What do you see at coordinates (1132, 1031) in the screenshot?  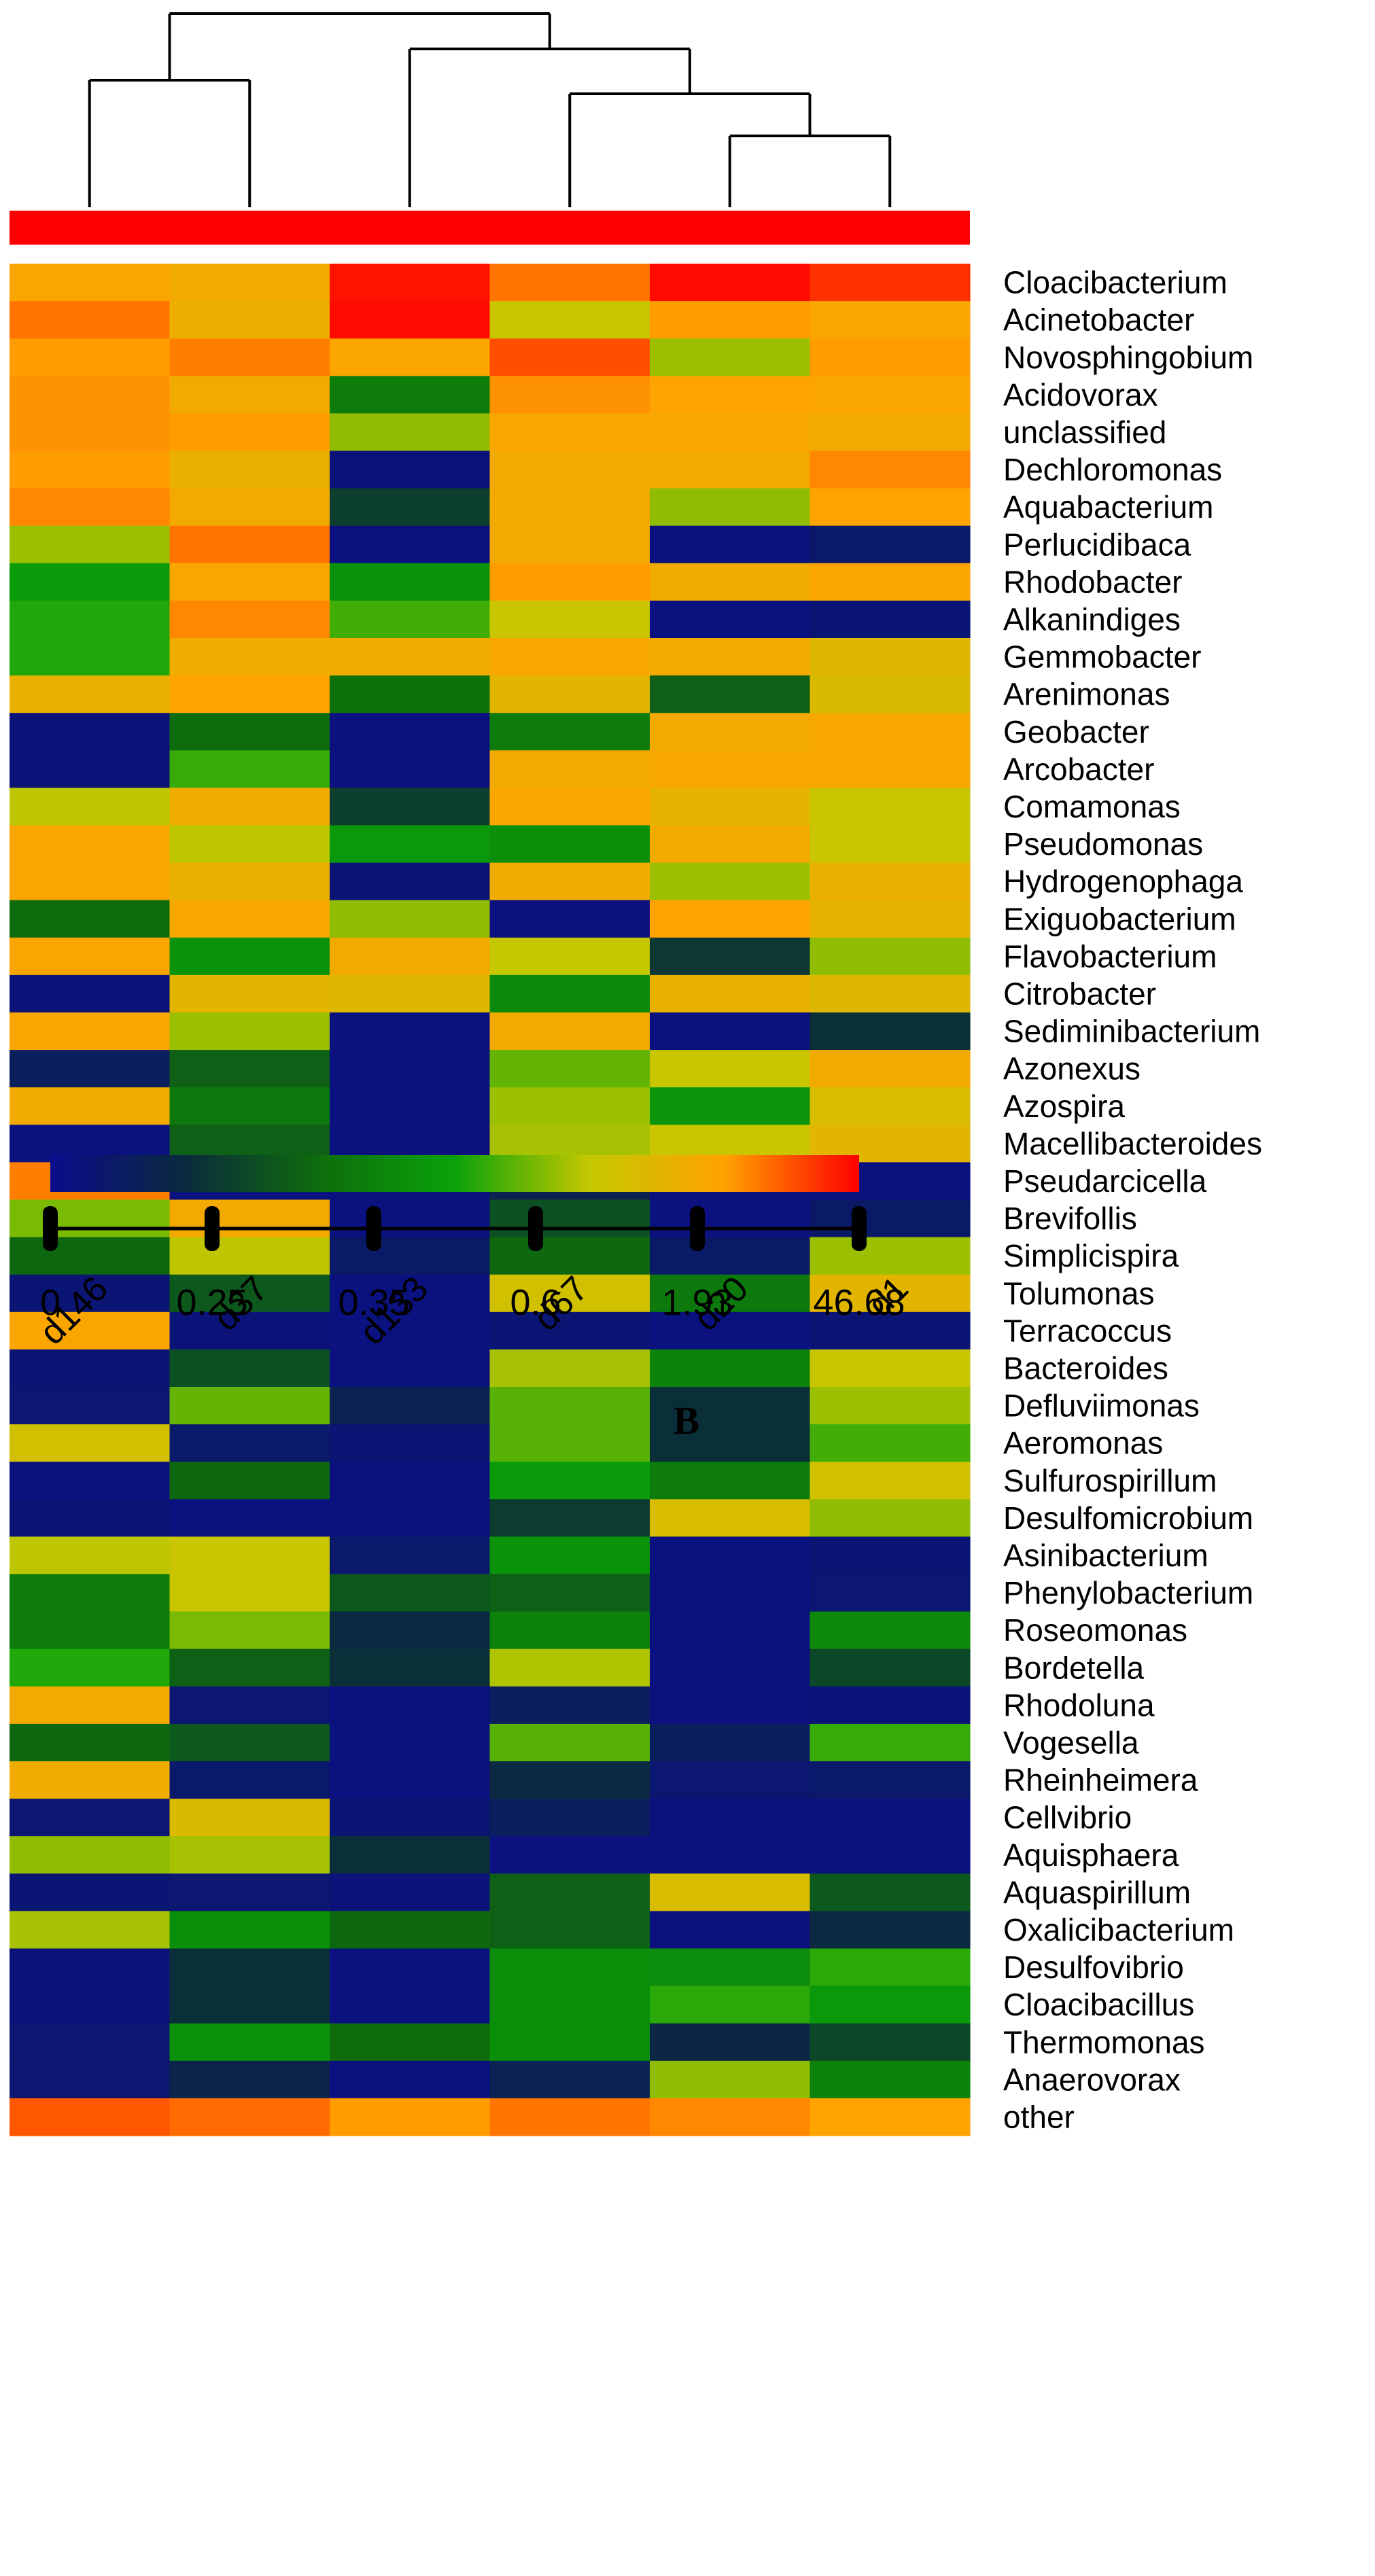 I see `row-label: Sediminibacterium` at bounding box center [1132, 1031].